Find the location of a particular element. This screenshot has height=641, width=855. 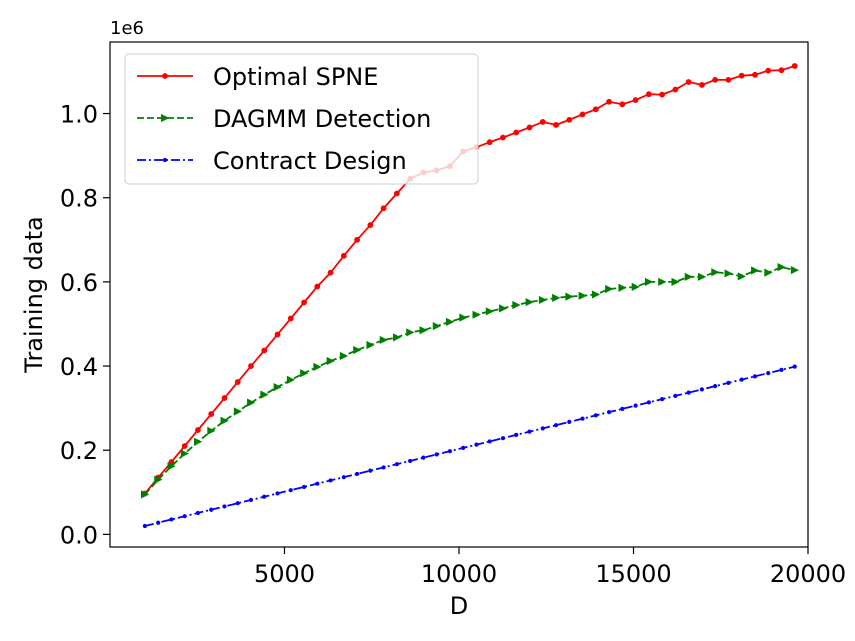

x-tick-label: 10000 is located at coordinates (459, 574).